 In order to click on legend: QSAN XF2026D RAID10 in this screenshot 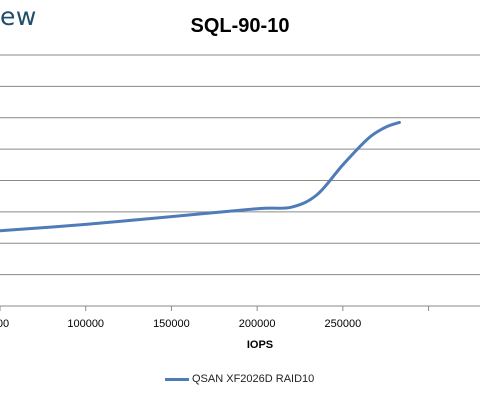, I will do `click(239, 379)`.